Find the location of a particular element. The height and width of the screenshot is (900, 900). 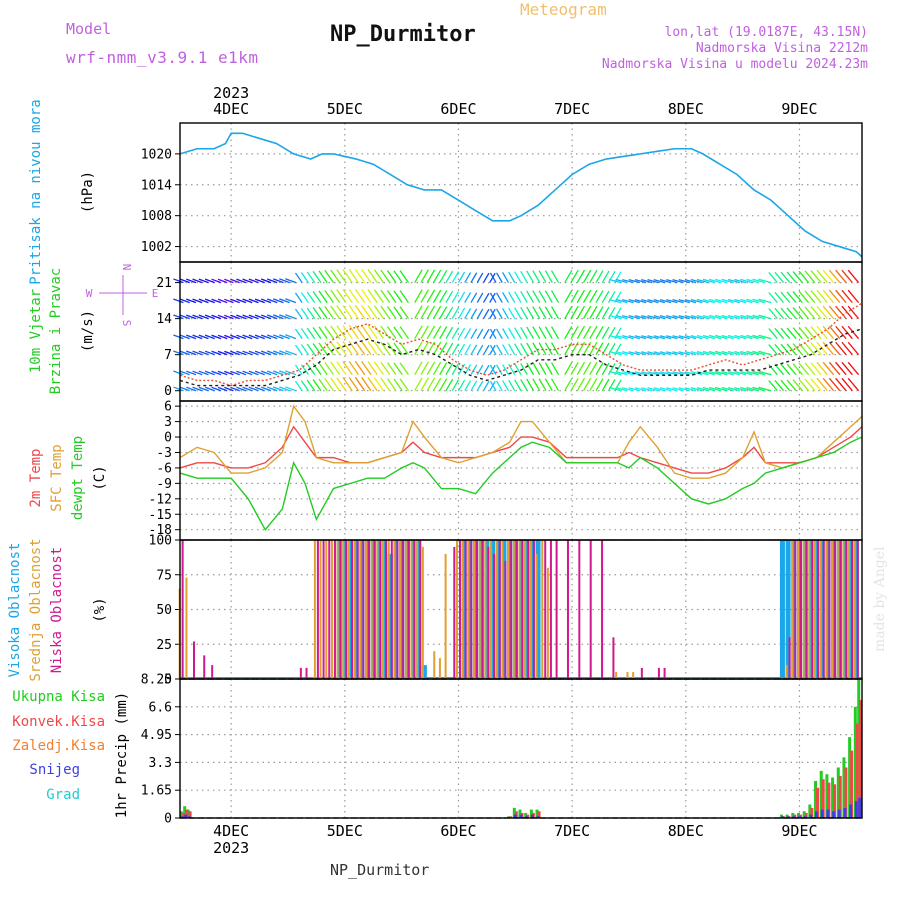

temp2m-label: 2m Temp is located at coordinates (36, 477).